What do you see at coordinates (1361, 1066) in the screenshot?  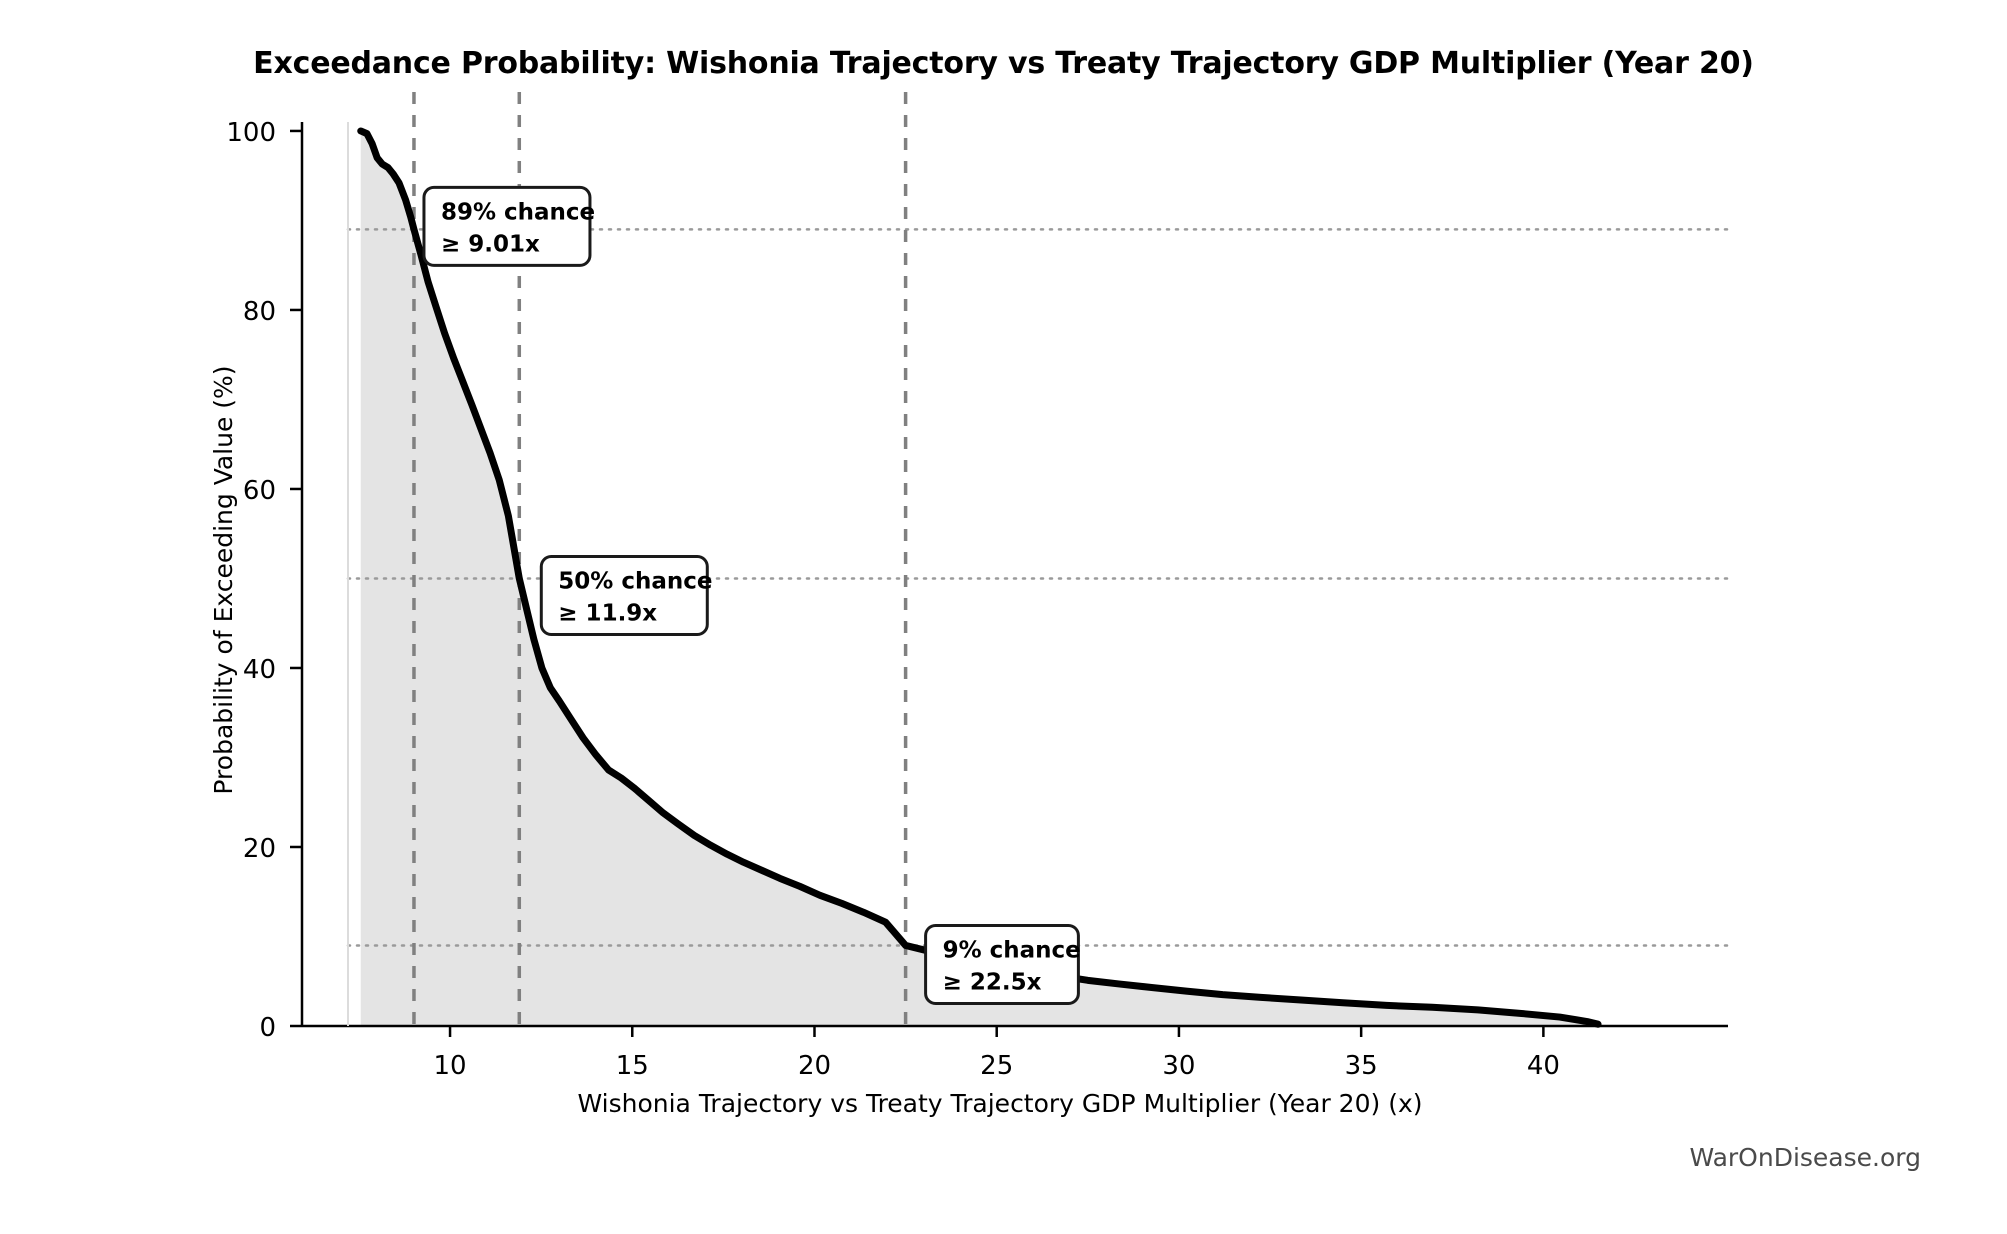 I see `x-tick-label: 35` at bounding box center [1361, 1066].